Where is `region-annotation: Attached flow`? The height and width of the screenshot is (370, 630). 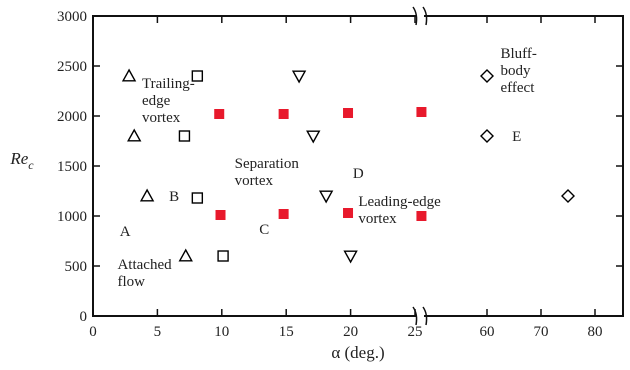
region-annotation: Attached flow is located at coordinates (144, 273).